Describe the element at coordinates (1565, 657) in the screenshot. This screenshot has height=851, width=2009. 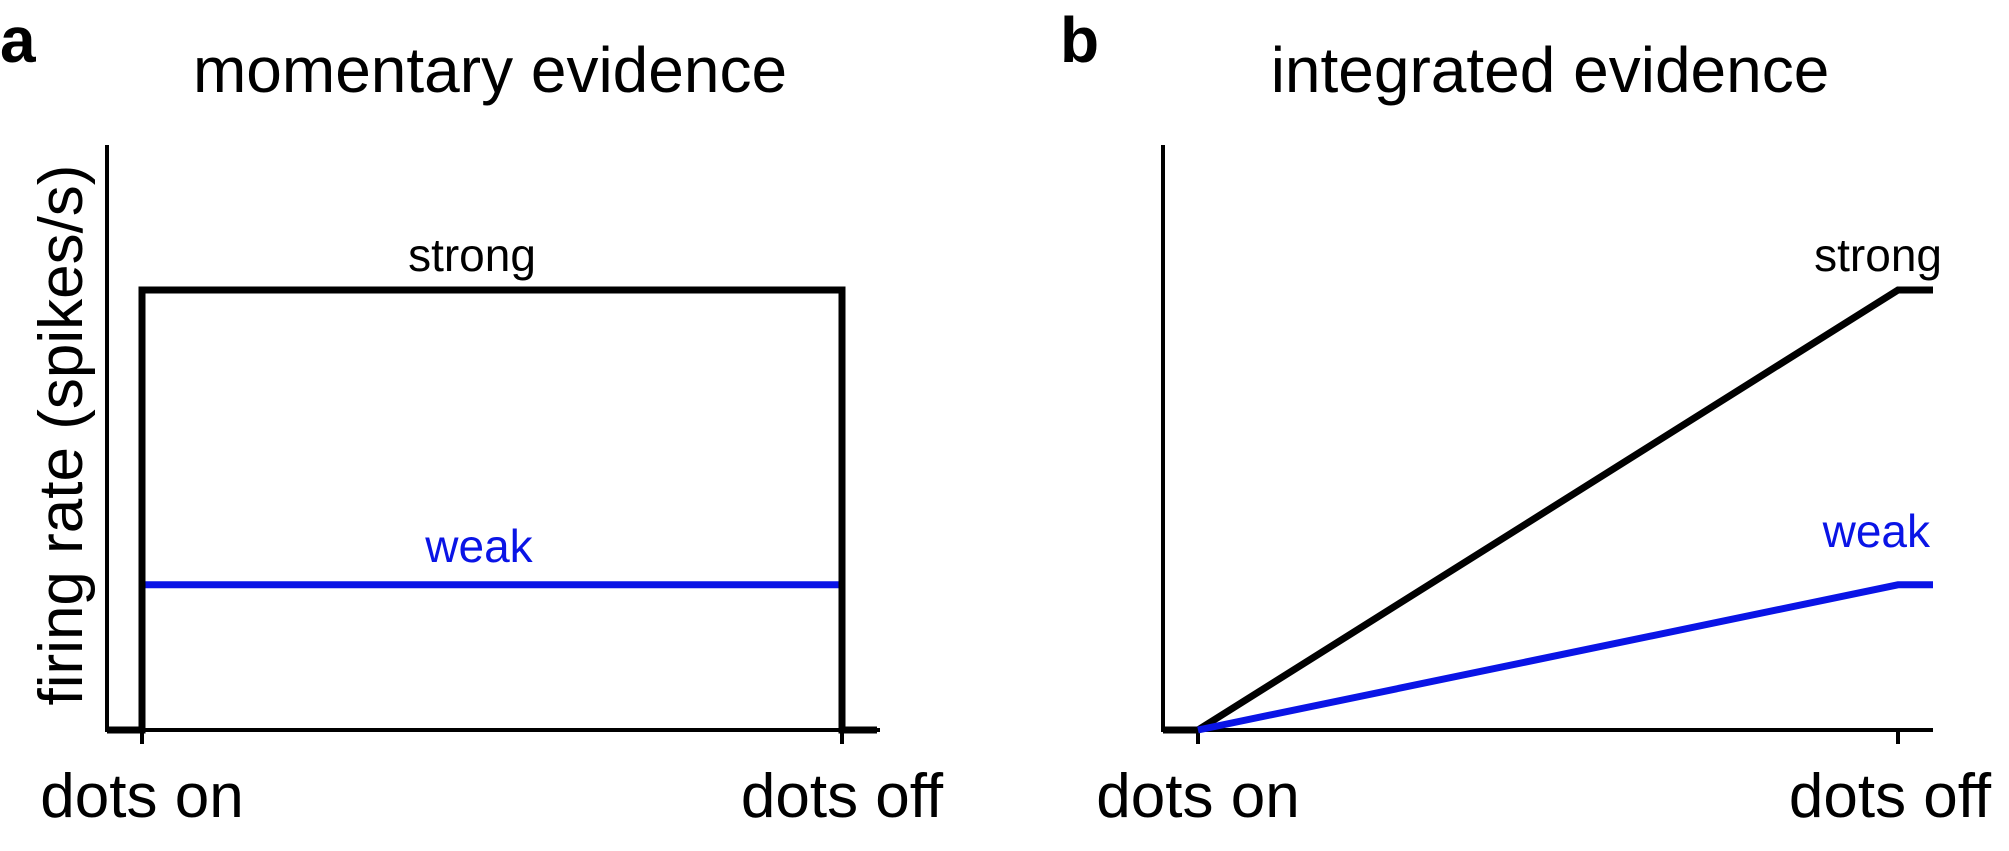
I see `series-line-b-weak` at that location.